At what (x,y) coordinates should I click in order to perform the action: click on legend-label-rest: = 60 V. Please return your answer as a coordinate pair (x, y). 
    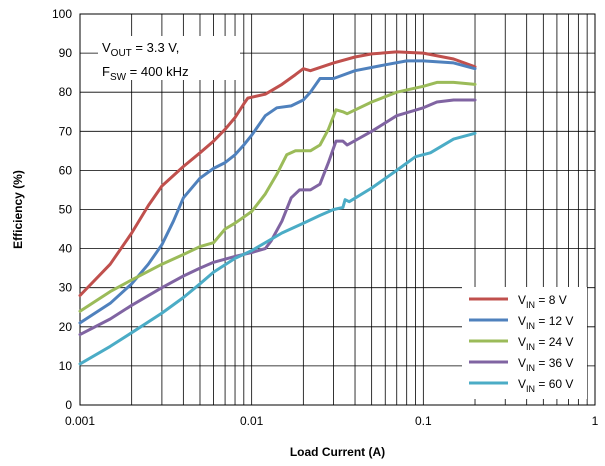
    Looking at the image, I should click on (554, 384).